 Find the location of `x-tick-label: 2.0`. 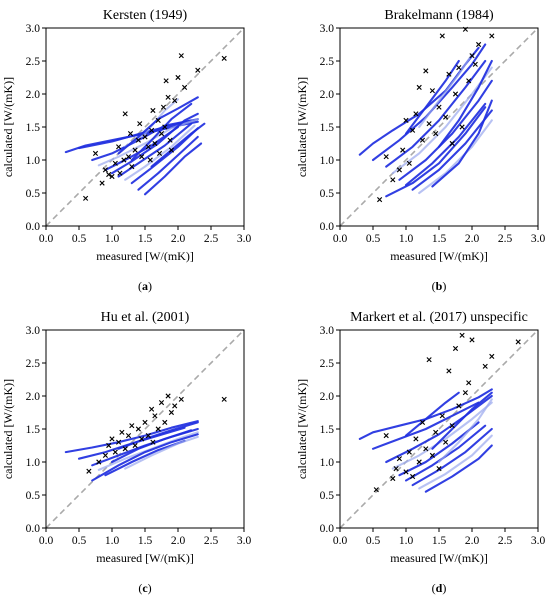

x-tick-label: 2.0 is located at coordinates (178, 239).